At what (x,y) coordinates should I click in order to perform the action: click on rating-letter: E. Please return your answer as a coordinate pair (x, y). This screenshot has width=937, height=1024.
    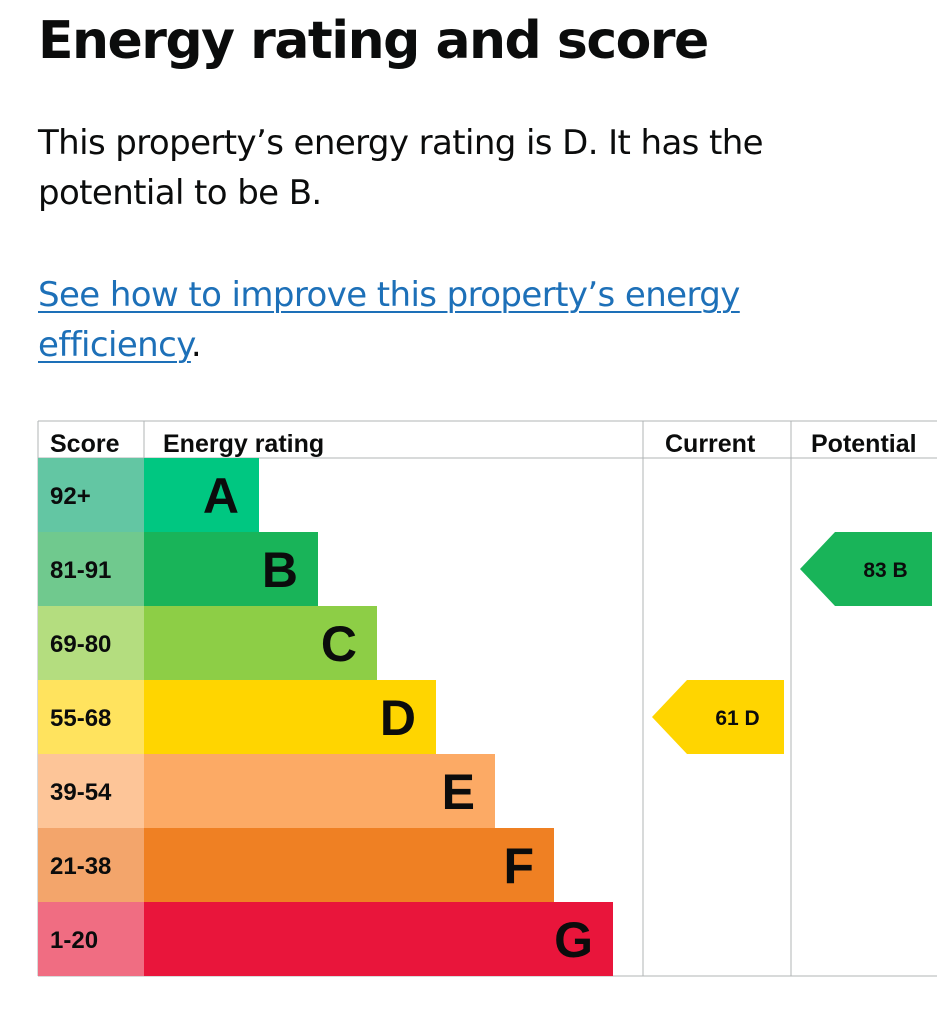
    Looking at the image, I should click on (458, 792).